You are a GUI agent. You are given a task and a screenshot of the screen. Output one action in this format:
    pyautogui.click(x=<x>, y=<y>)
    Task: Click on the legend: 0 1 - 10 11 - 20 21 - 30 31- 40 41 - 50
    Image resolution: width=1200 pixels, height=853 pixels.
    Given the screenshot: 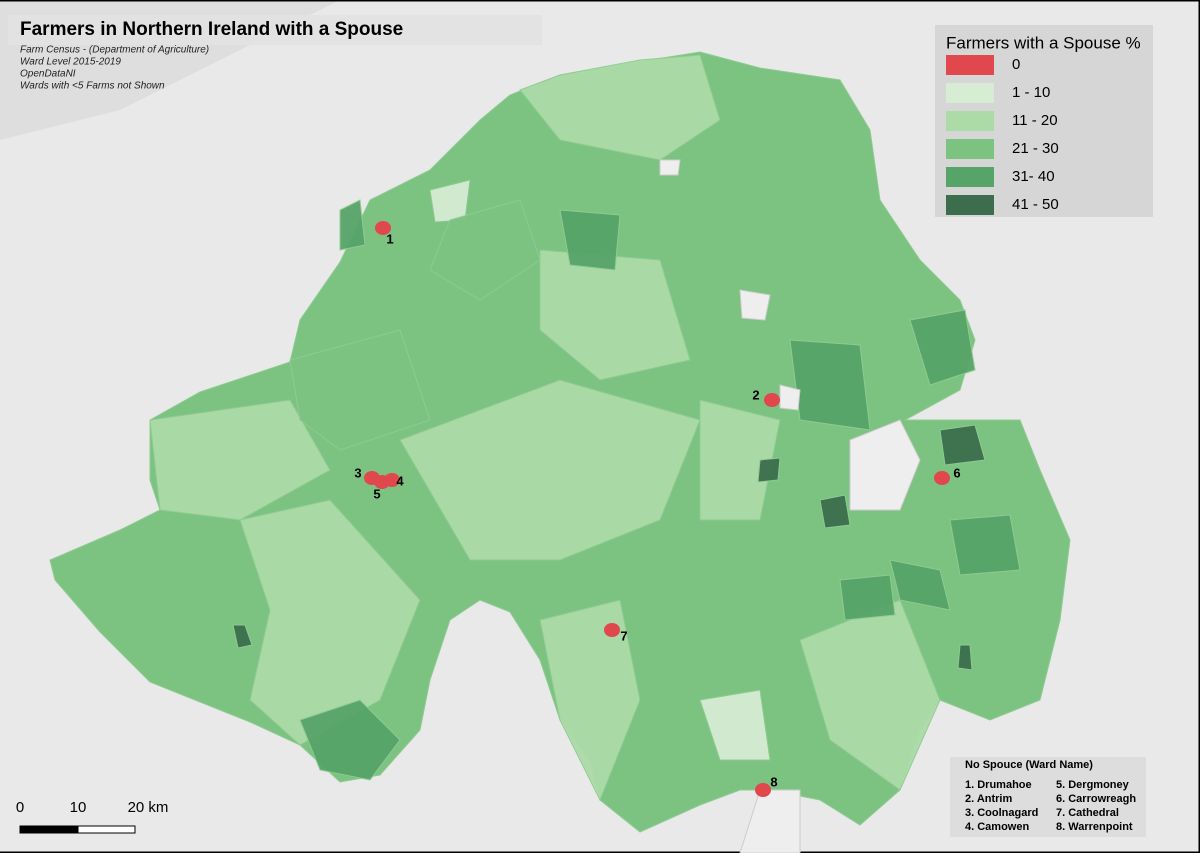 What is the action you would take?
    pyautogui.click(x=1002, y=135)
    